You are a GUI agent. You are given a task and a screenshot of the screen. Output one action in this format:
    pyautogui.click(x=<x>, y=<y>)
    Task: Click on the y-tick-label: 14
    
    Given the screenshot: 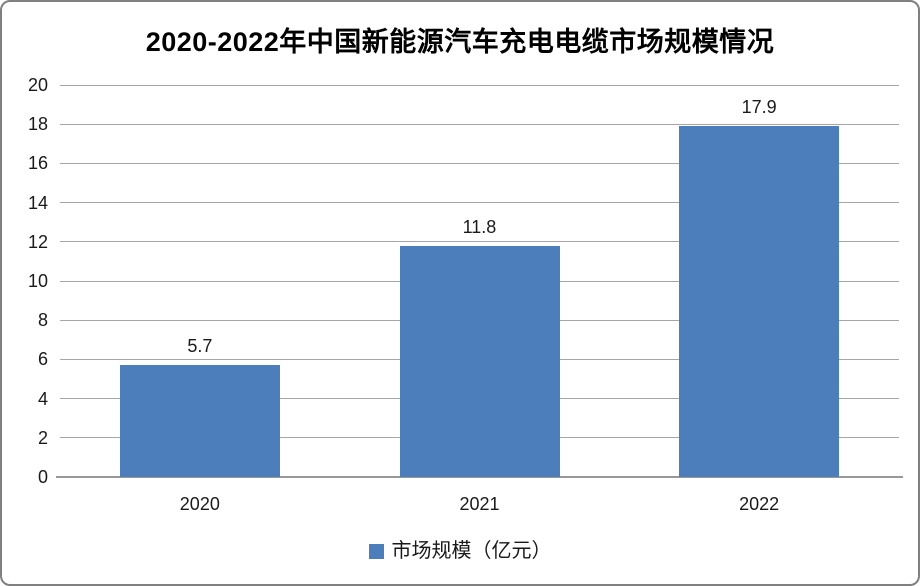 What is the action you would take?
    pyautogui.click(x=37, y=202)
    